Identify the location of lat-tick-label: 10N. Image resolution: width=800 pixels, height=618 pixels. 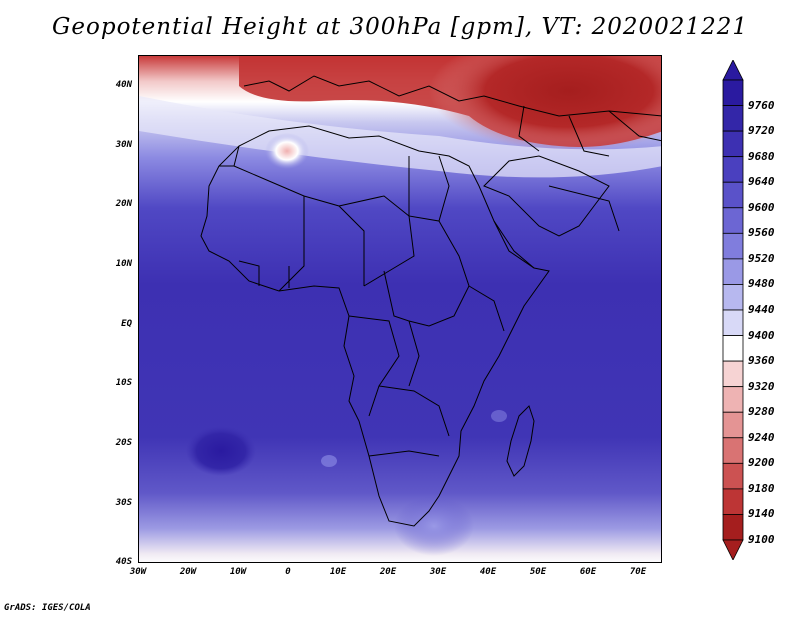
(123, 264).